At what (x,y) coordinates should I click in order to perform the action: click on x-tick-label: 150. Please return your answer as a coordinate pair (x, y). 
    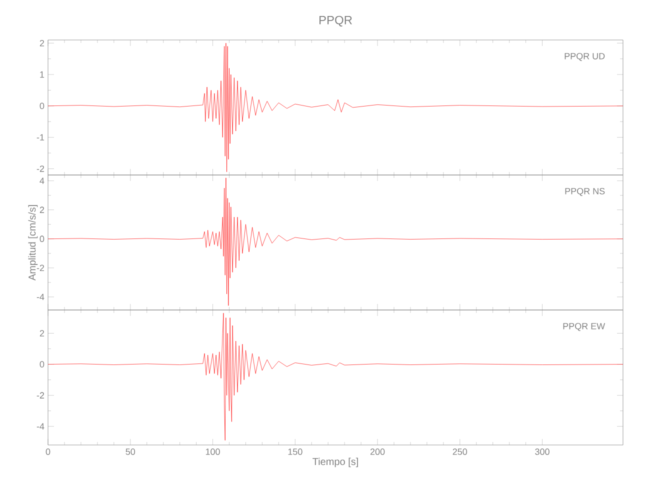
    Looking at the image, I should click on (295, 451).